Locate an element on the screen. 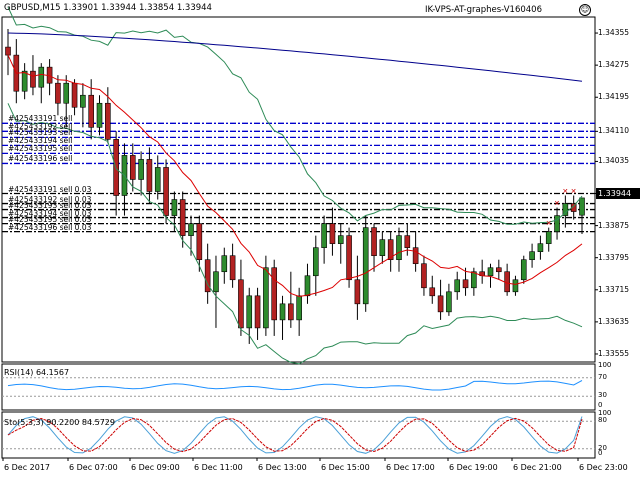 This screenshot has height=480, width=640. order-label: #425433191 sell is located at coordinates (40, 119).